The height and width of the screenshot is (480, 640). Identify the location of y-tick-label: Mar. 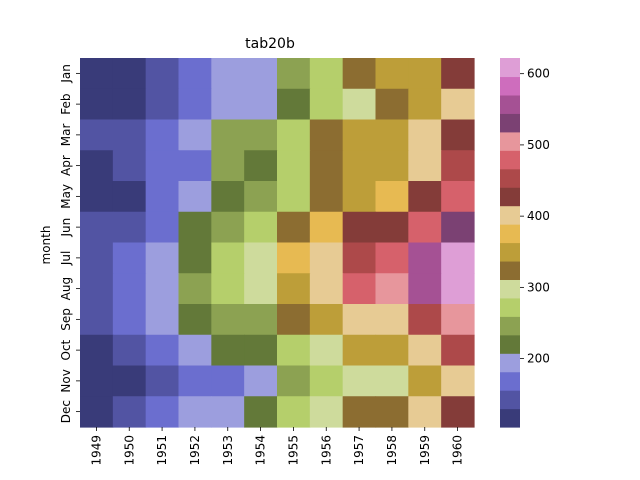
(66, 134).